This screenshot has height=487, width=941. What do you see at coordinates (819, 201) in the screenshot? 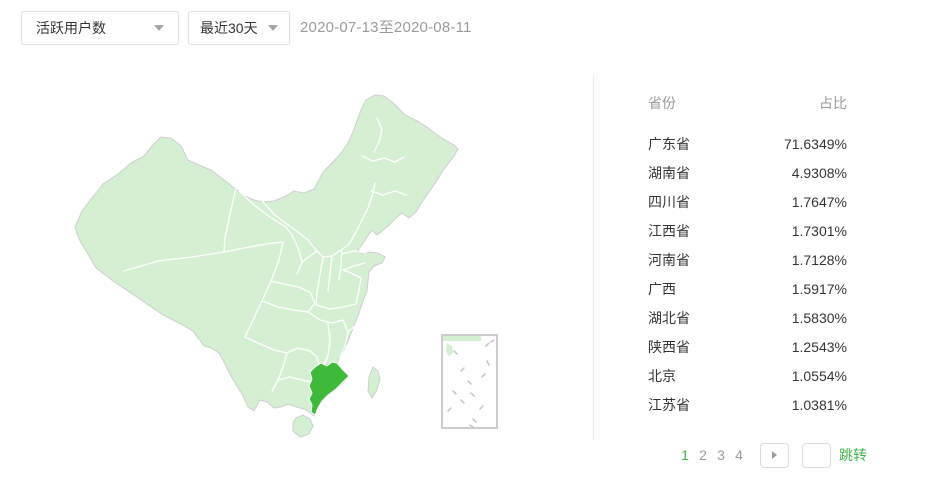
I see `province-ratio: 1.7647%` at bounding box center [819, 201].